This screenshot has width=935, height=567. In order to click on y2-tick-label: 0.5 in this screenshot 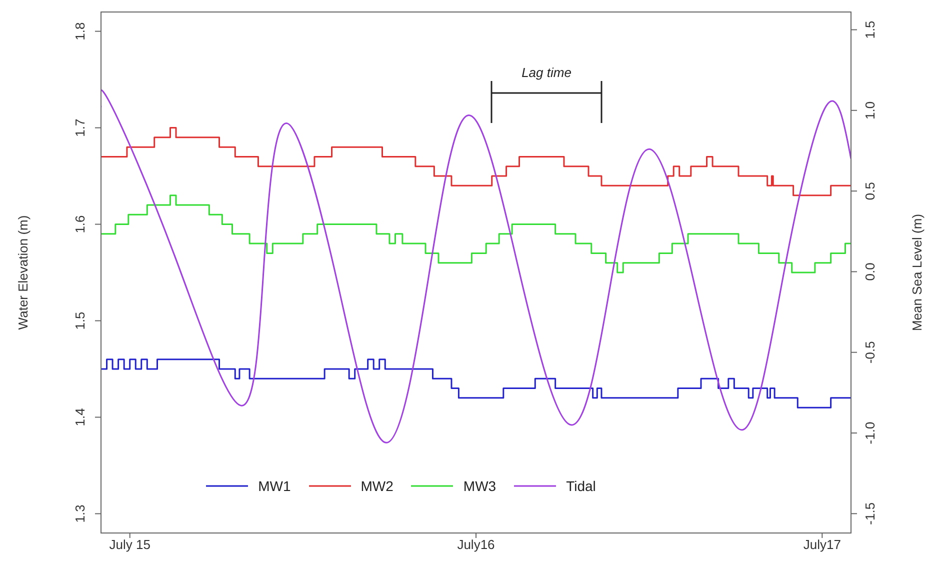, I will do `click(870, 191)`.